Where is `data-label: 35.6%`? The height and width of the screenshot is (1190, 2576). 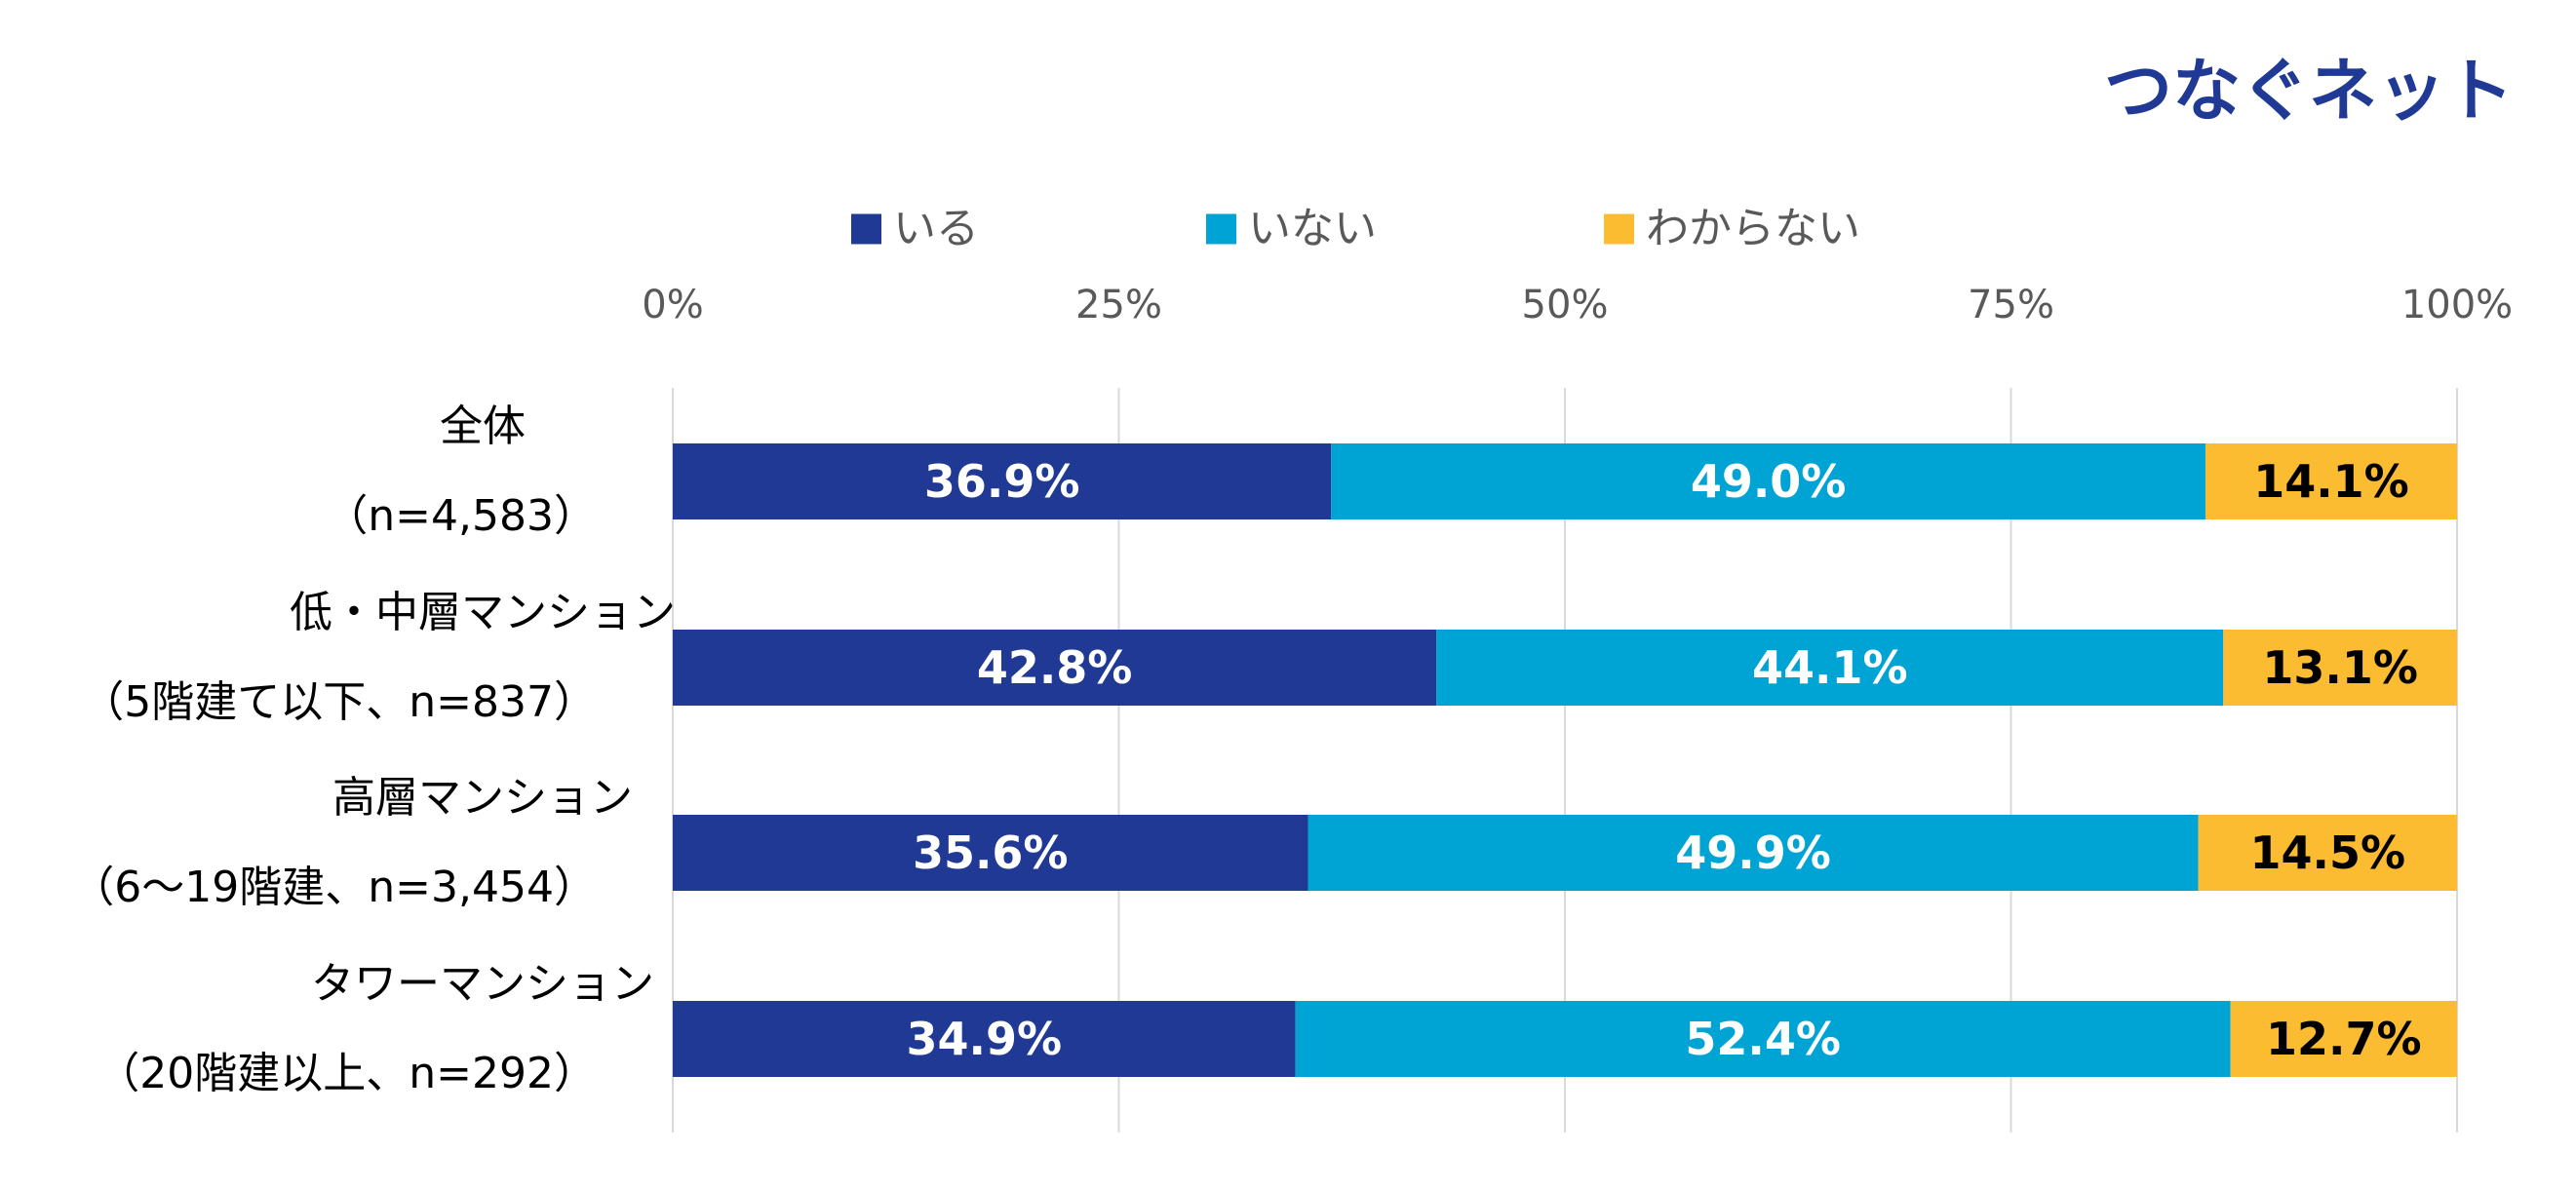
data-label: 35.6% is located at coordinates (991, 852).